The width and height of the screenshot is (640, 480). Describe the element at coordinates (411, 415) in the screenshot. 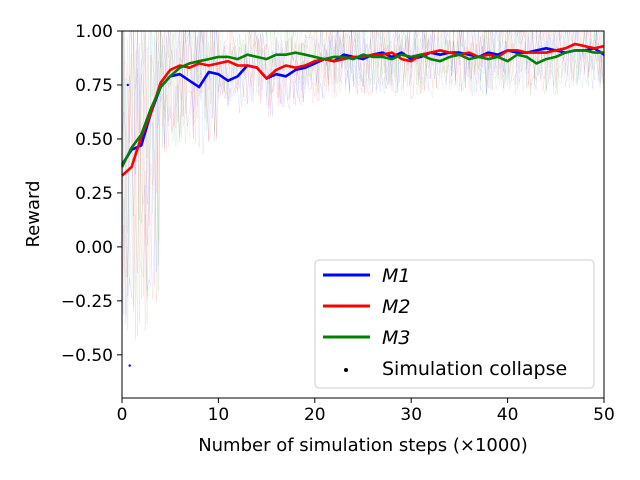

I see `x-tick-label: 30` at that location.